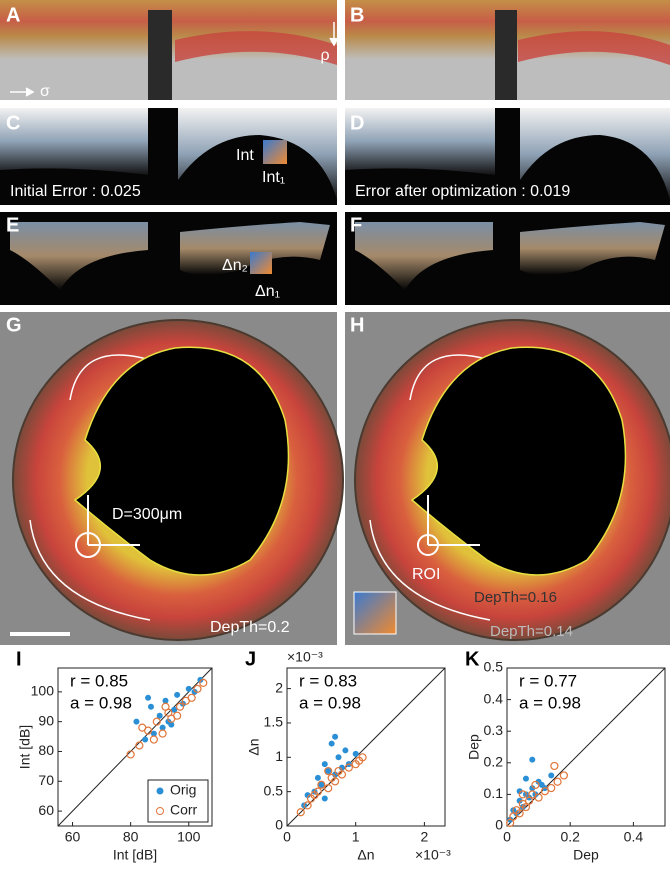 The height and width of the screenshot is (871, 670). Describe the element at coordinates (515, 597) in the screenshot. I see `threshold-label: DepTh=0.16` at that location.